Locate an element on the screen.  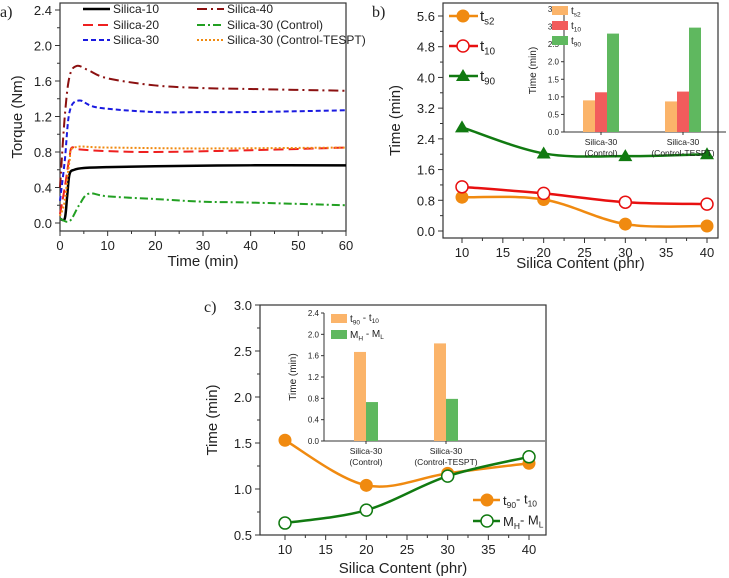
inset-y-tick-label: 0.0 is located at coordinates (554, 132).